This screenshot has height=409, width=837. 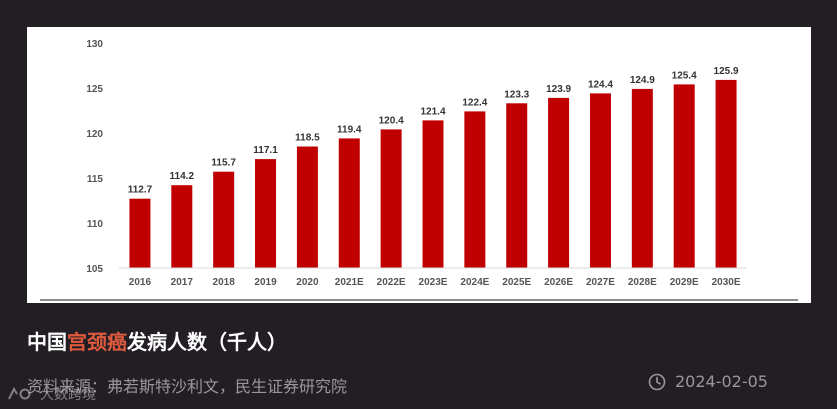 I want to click on x-tick-label: 2024E, so click(x=474, y=282).